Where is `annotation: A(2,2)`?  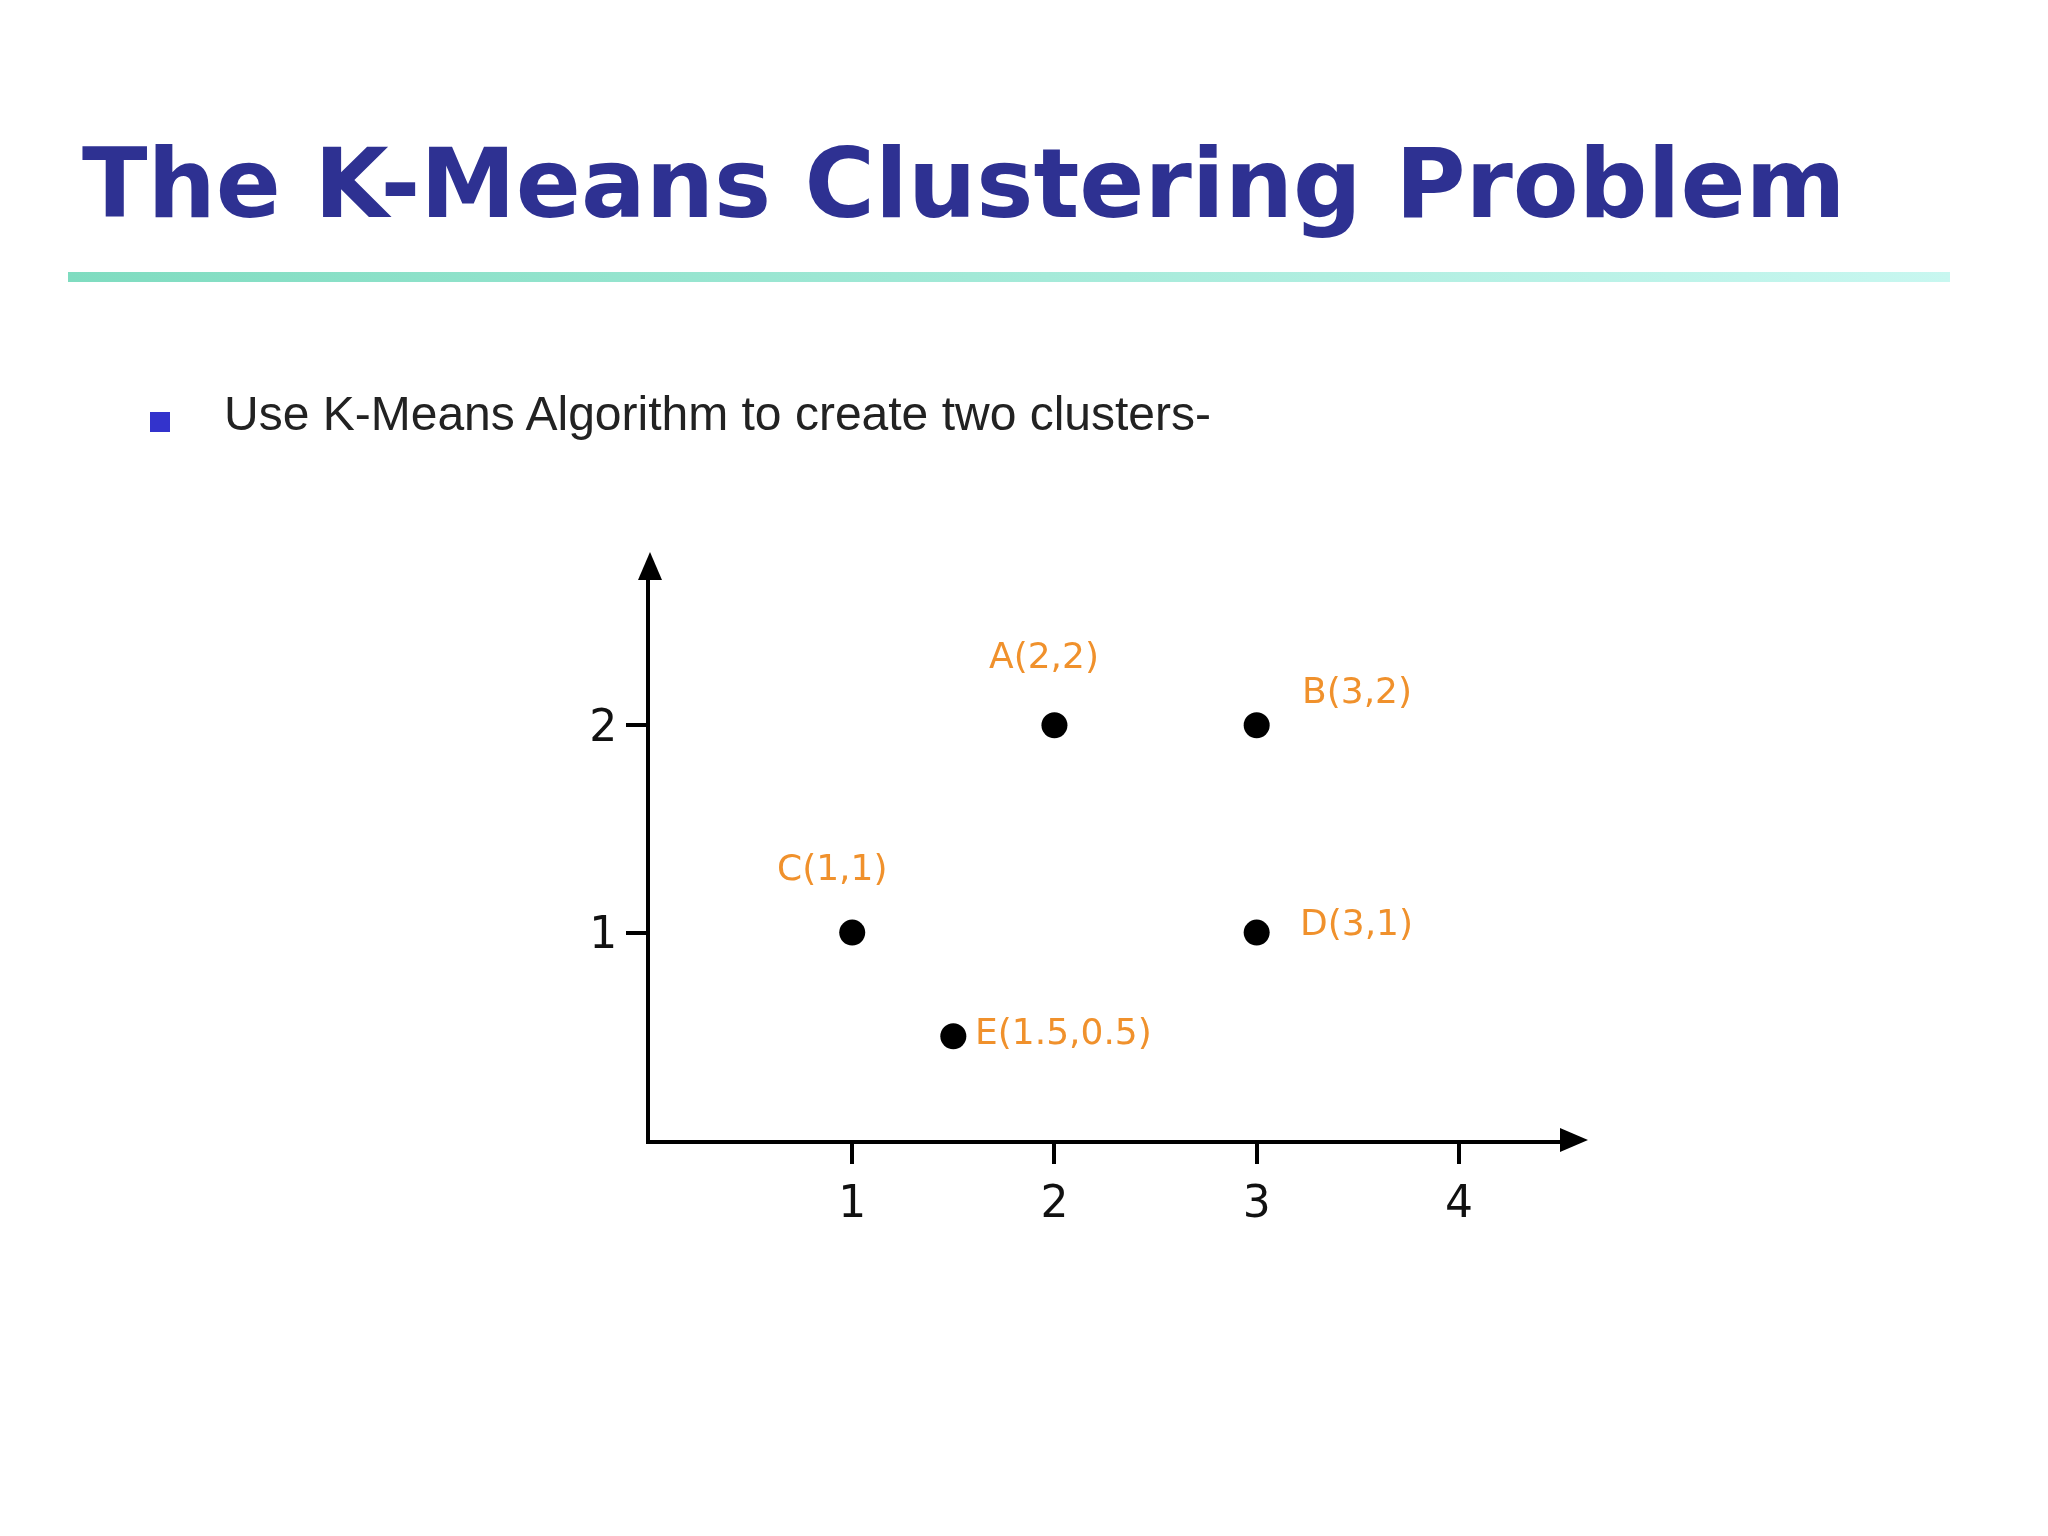 annotation: A(2,2) is located at coordinates (1044, 655).